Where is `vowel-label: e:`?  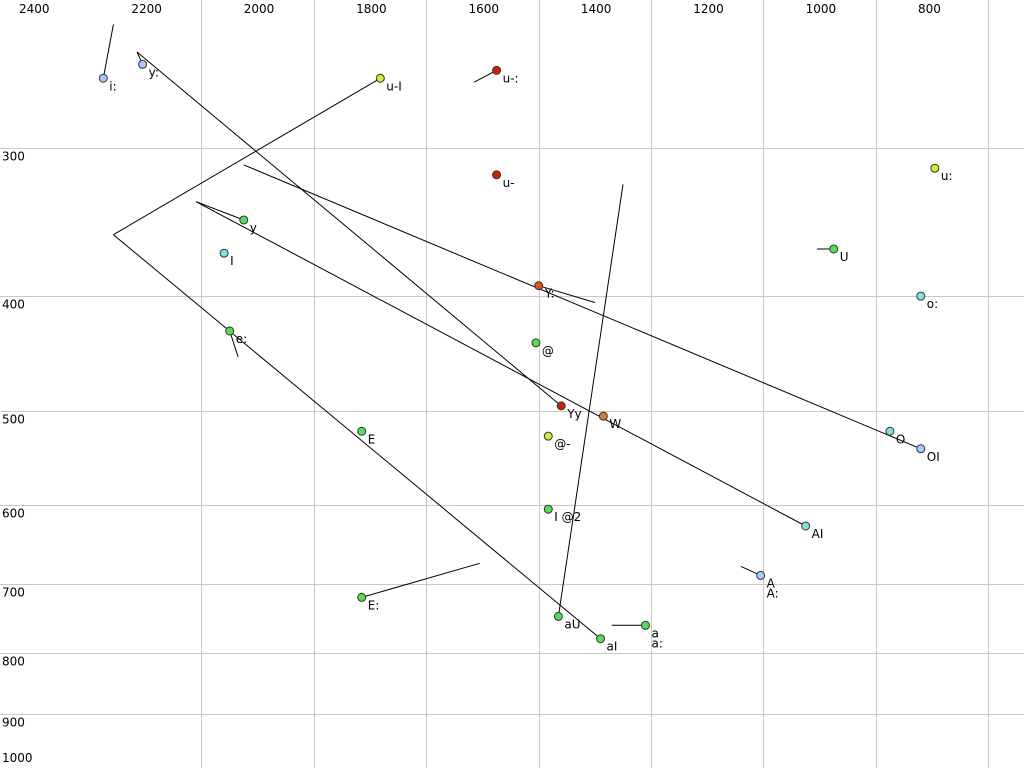
vowel-label: e: is located at coordinates (241, 339).